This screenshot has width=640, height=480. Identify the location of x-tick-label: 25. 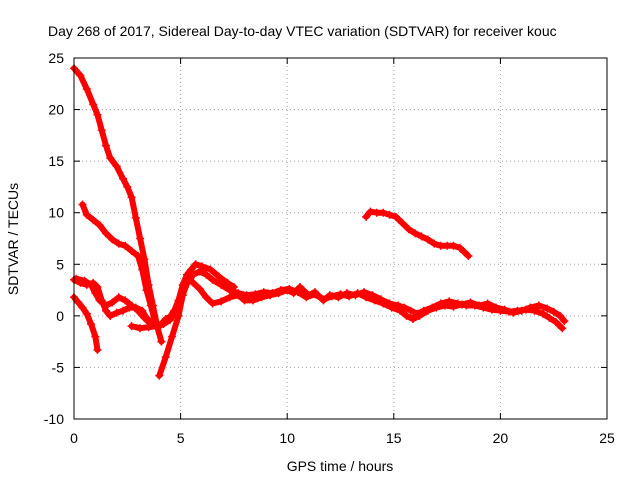
(607, 438).